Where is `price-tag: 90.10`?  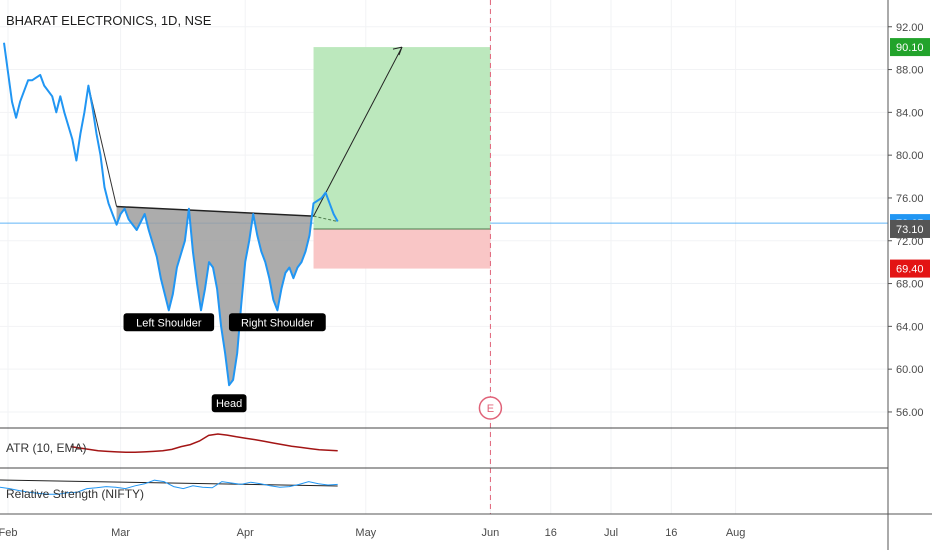 price-tag: 90.10 is located at coordinates (910, 47).